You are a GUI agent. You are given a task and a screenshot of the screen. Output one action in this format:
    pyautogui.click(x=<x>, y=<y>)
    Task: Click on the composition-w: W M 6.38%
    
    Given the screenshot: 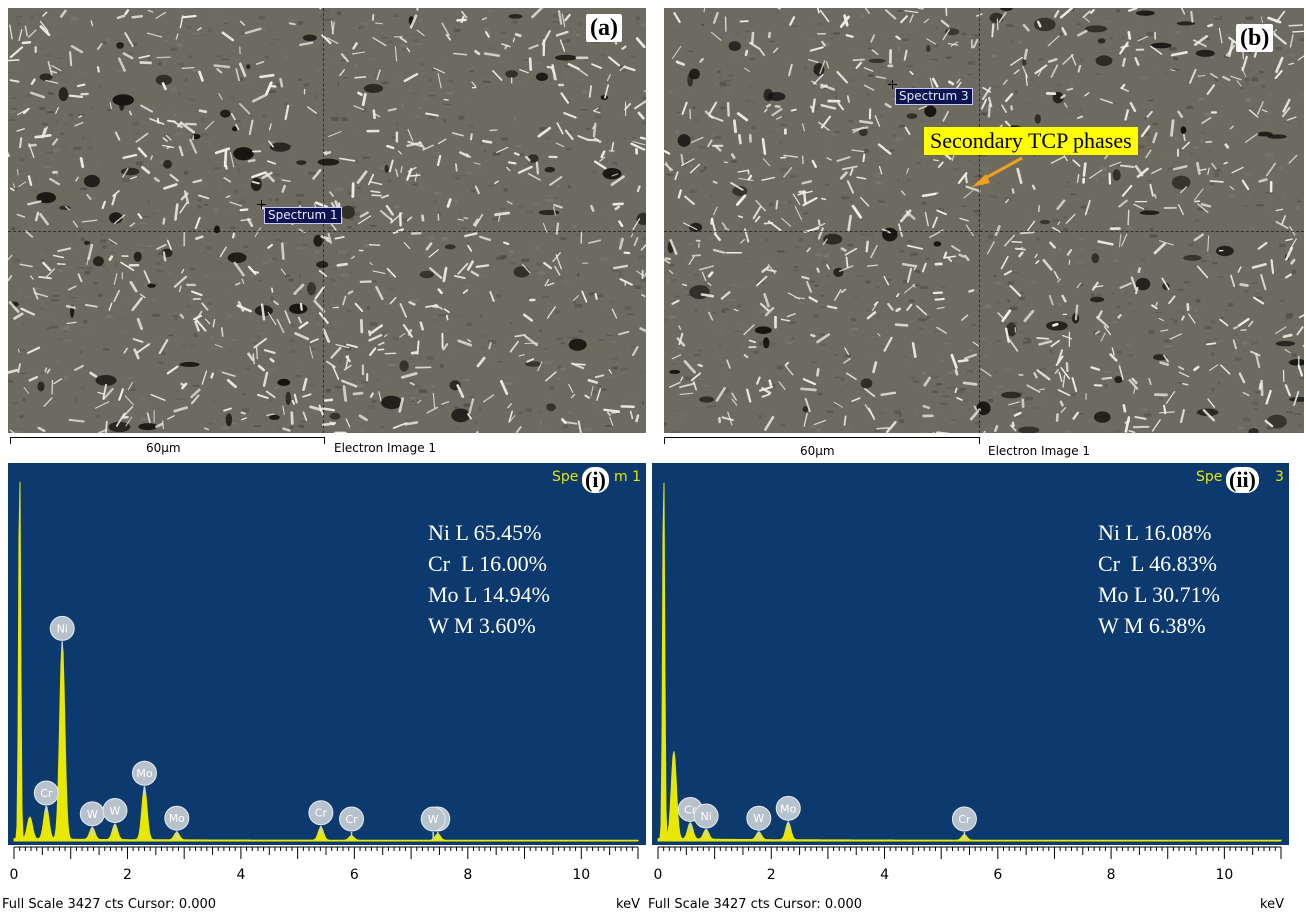 What is the action you would take?
    pyautogui.click(x=1152, y=625)
    